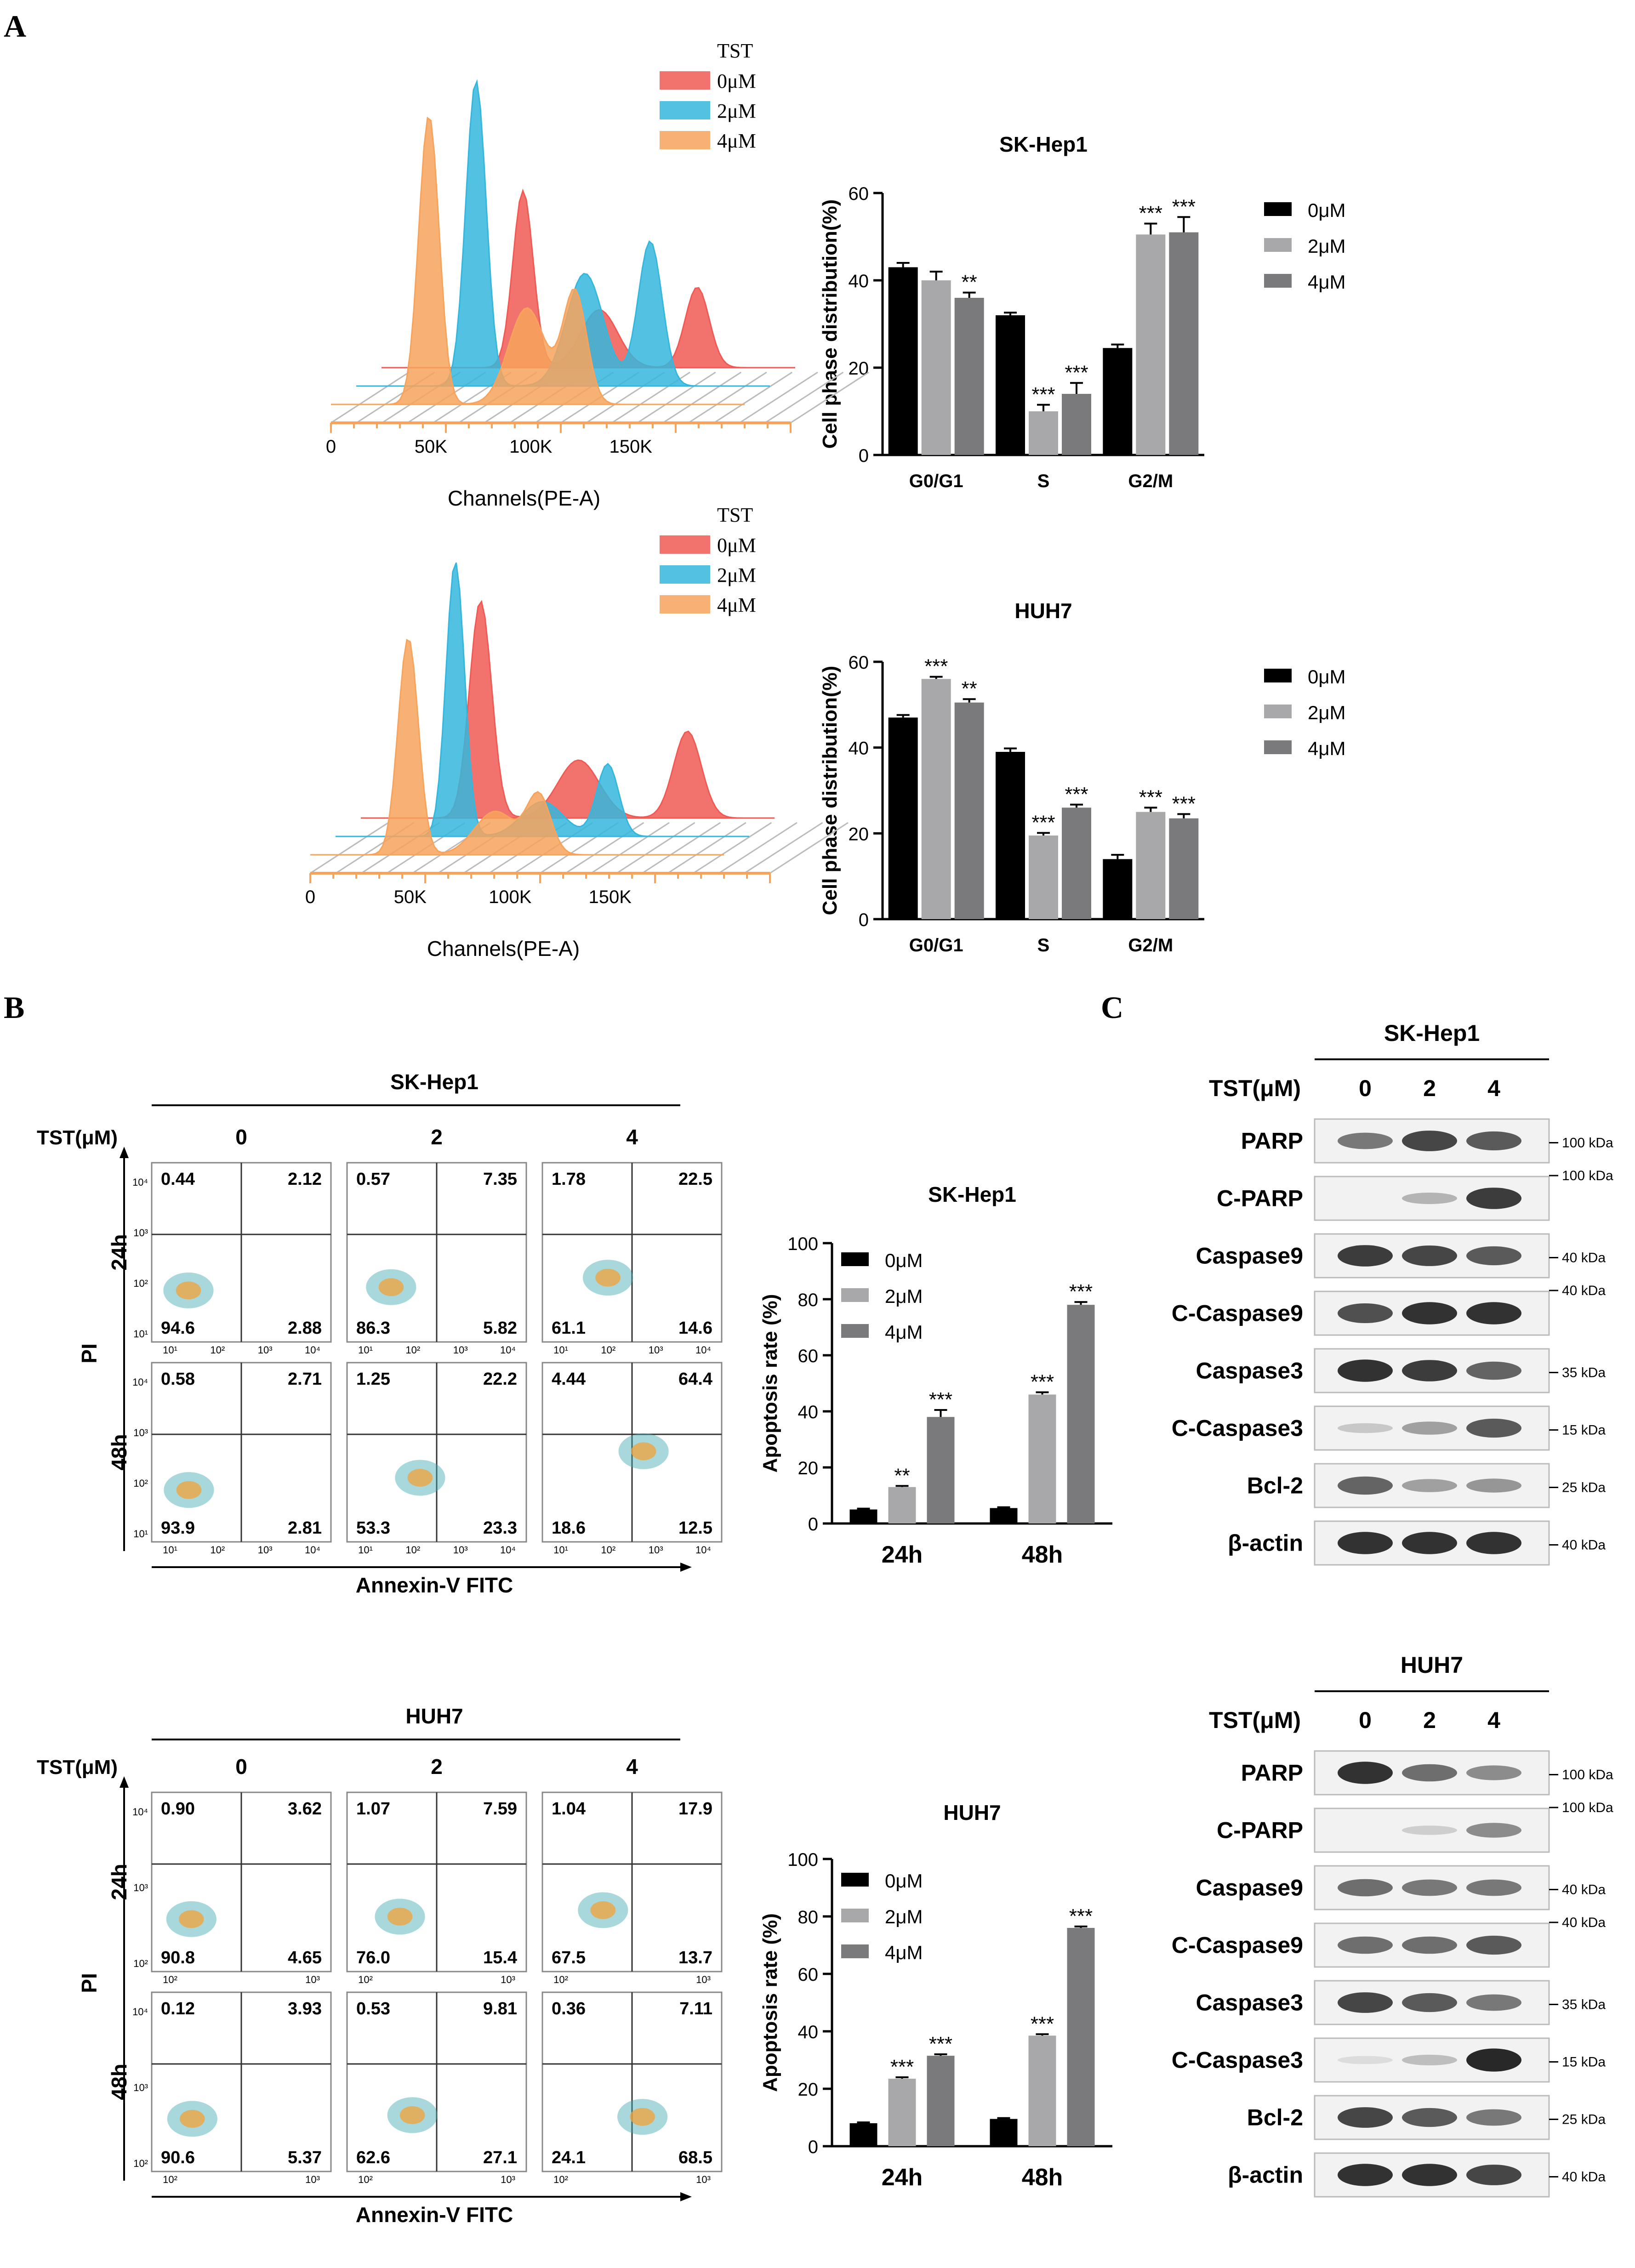  What do you see at coordinates (1042, 2178) in the screenshot?
I see `x-tick-label: 48h` at bounding box center [1042, 2178].